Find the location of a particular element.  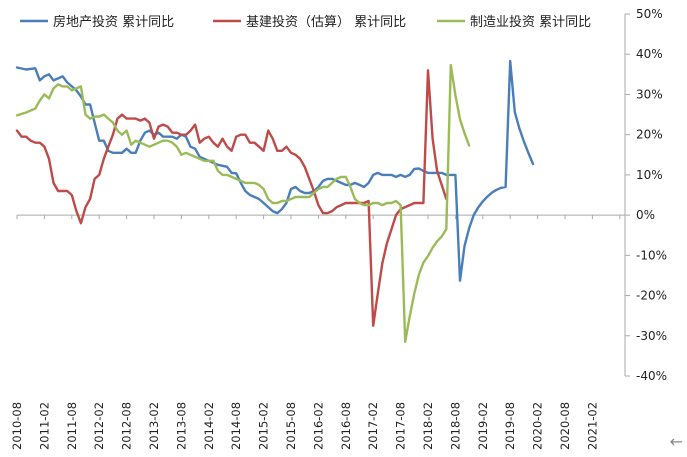

x-tick-label: 2019-08 is located at coordinates (510, 426).